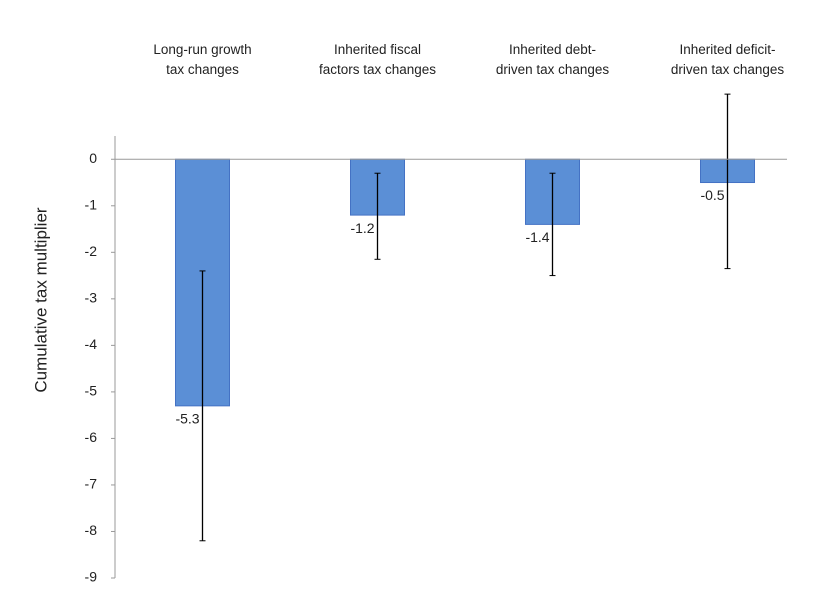 The height and width of the screenshot is (594, 815). Describe the element at coordinates (91, 298) in the screenshot. I see `y-tick-label: -3` at that location.